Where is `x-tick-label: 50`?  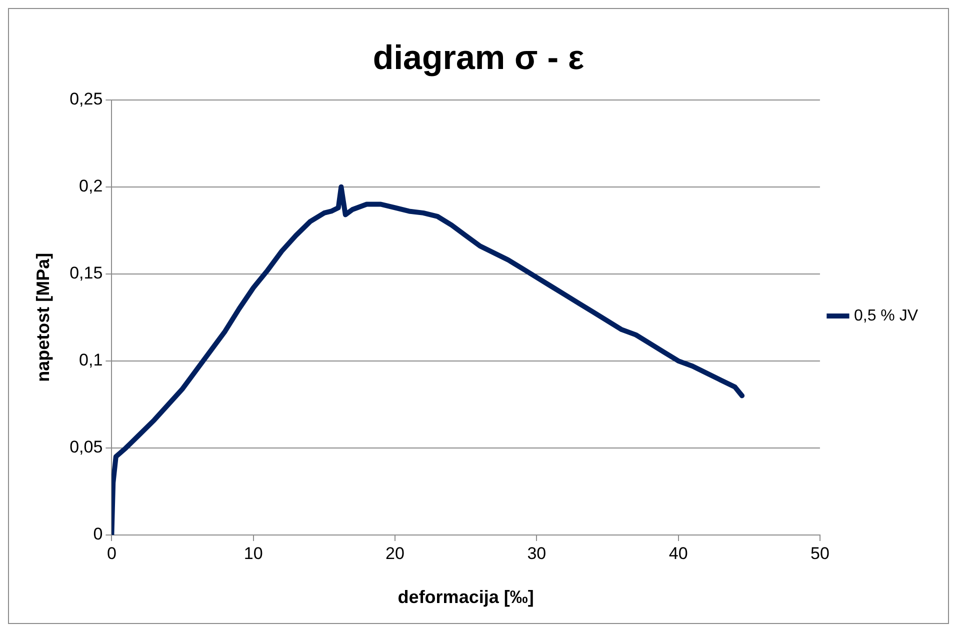
x-tick-label: 50 is located at coordinates (820, 553).